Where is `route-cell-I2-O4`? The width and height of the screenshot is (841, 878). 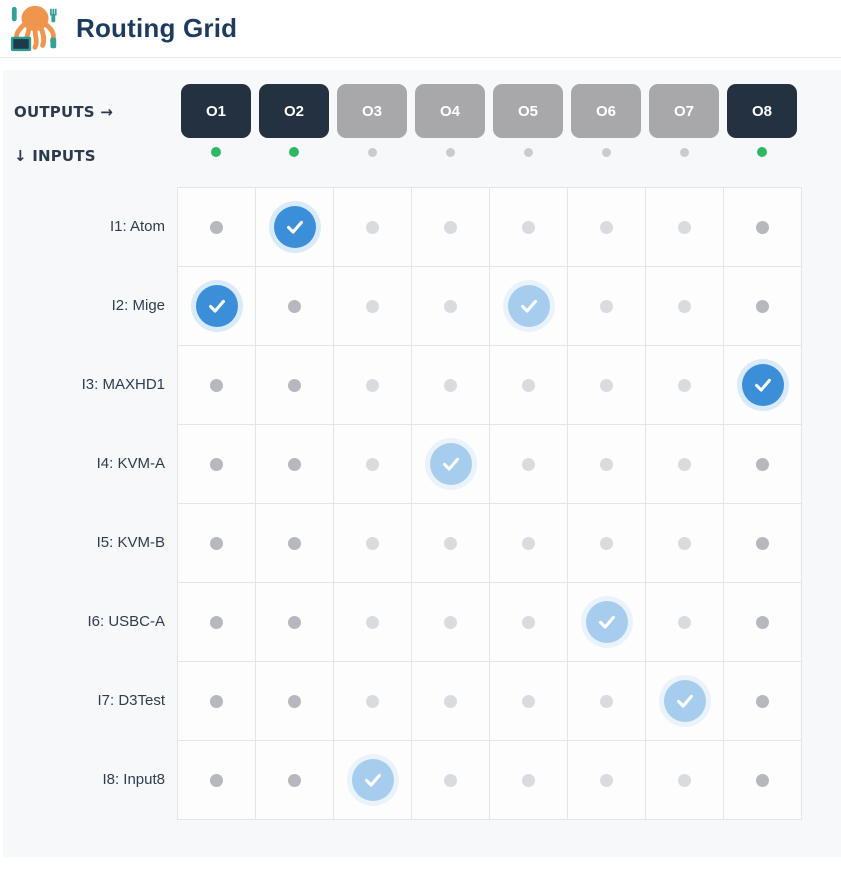 route-cell-I2-O4 is located at coordinates (451, 306).